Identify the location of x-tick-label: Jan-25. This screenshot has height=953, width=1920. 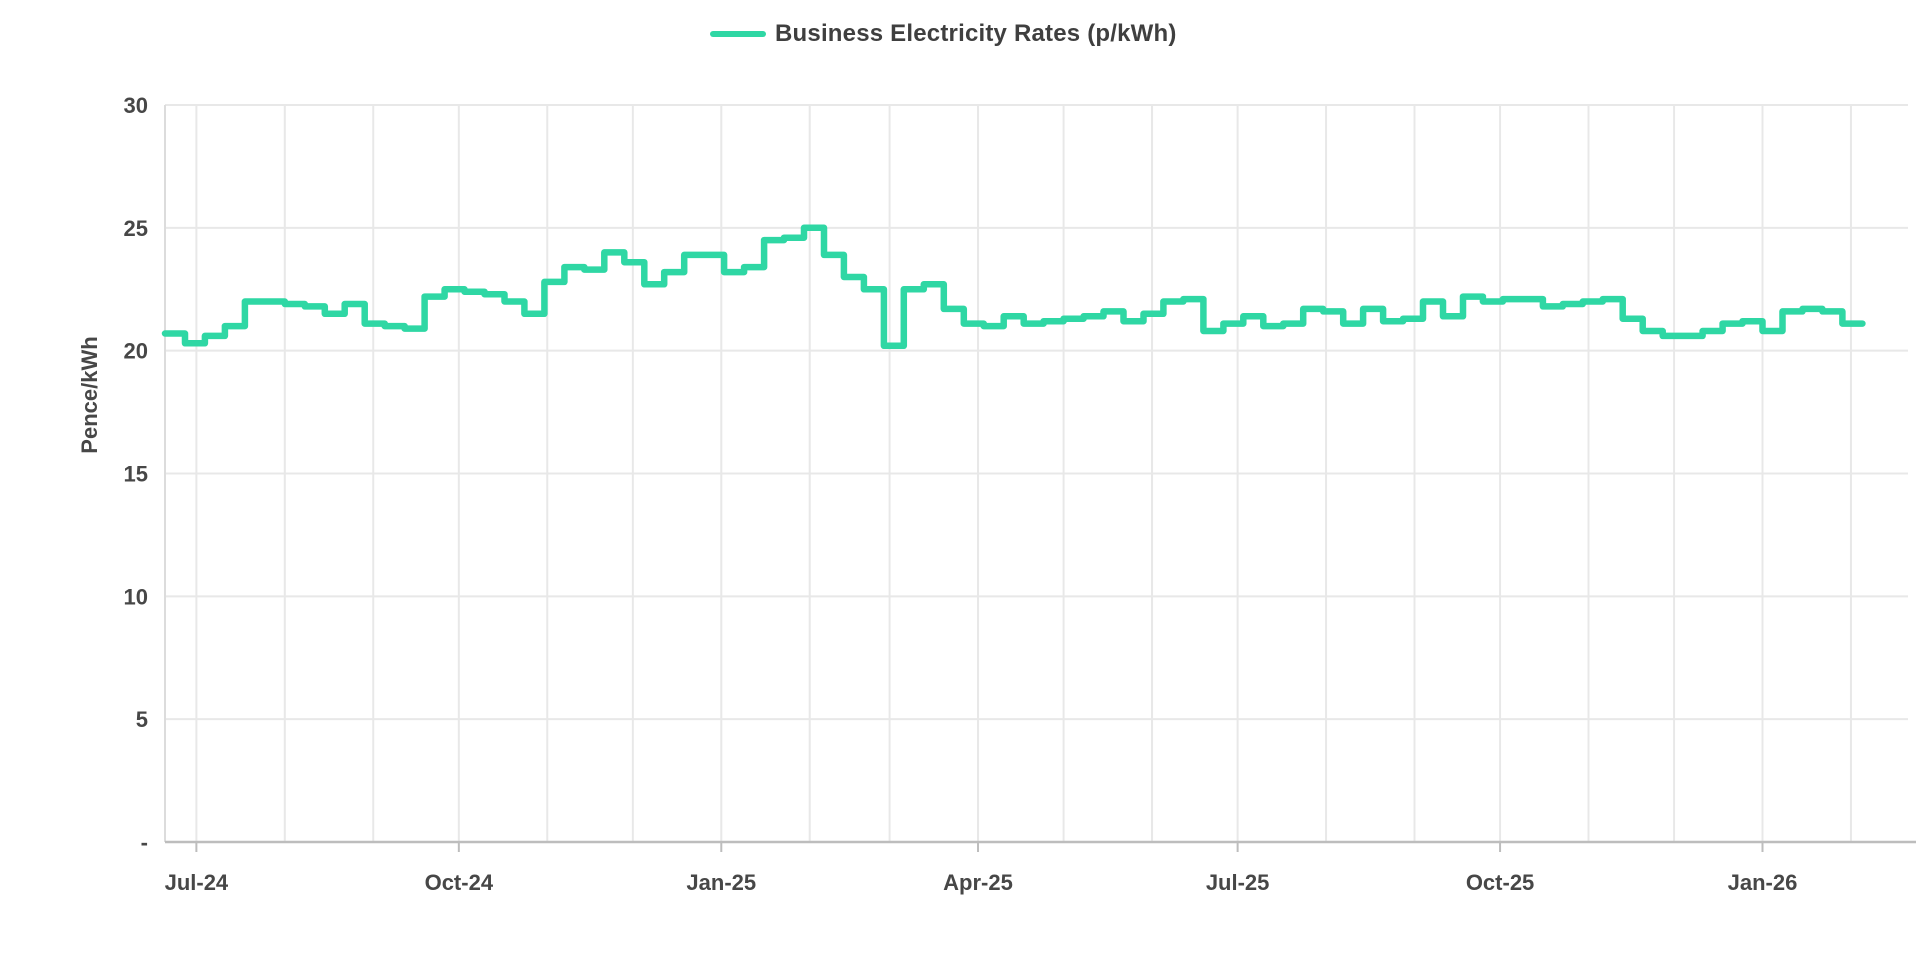
(721, 882).